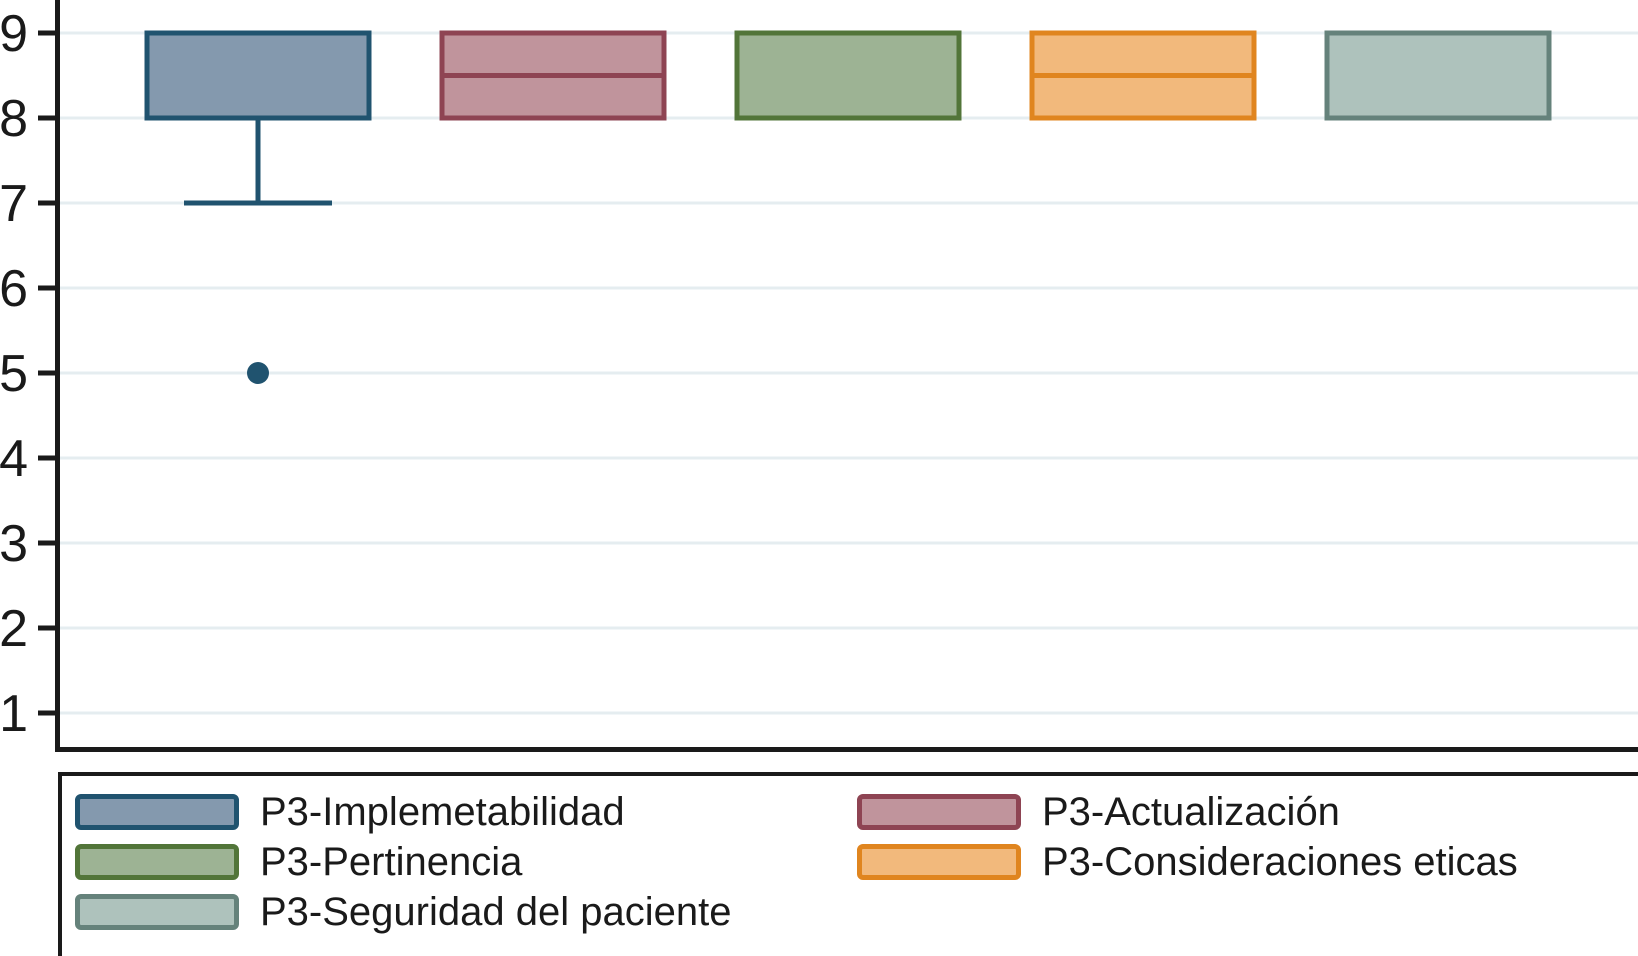 The width and height of the screenshot is (1638, 956). I want to click on y-axis-tick-label: 3, so click(14, 544).